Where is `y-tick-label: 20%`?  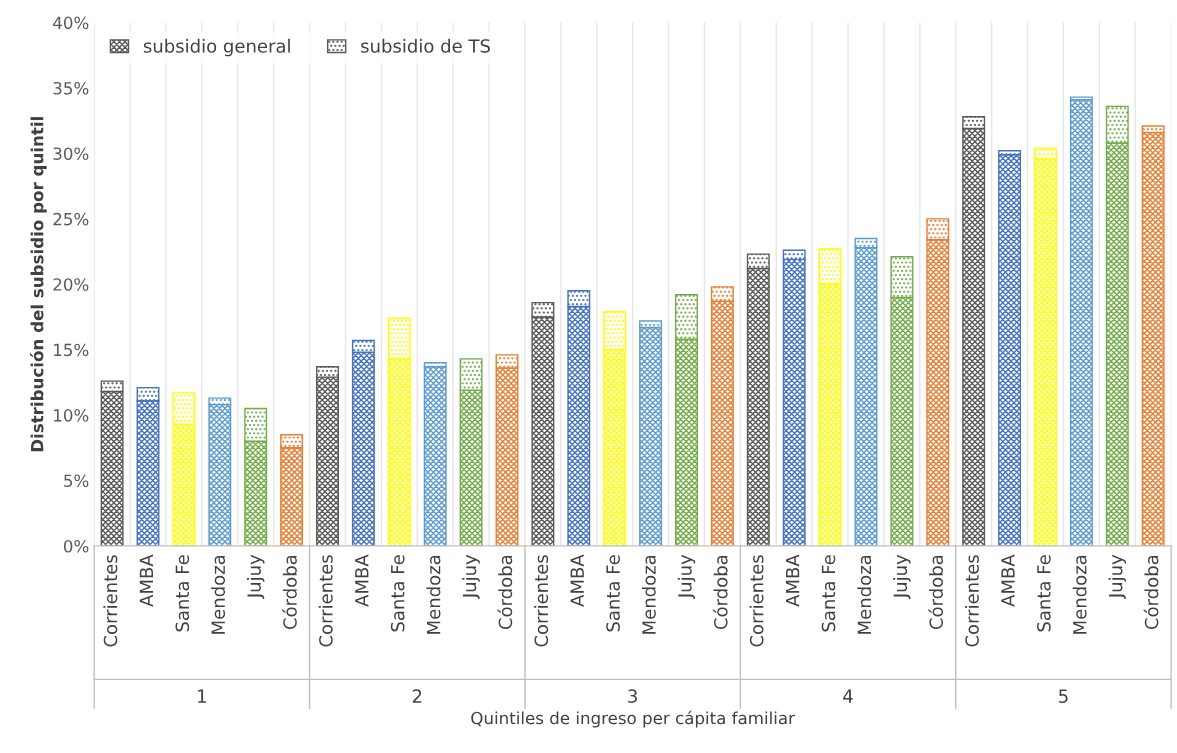
y-tick-label: 20% is located at coordinates (71, 284).